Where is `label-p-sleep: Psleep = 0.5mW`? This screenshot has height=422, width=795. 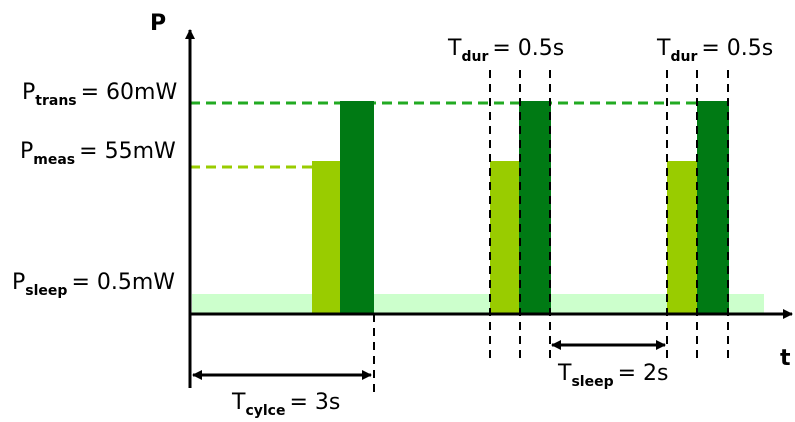
label-p-sleep: Psleep = 0.5mW is located at coordinates (93, 284).